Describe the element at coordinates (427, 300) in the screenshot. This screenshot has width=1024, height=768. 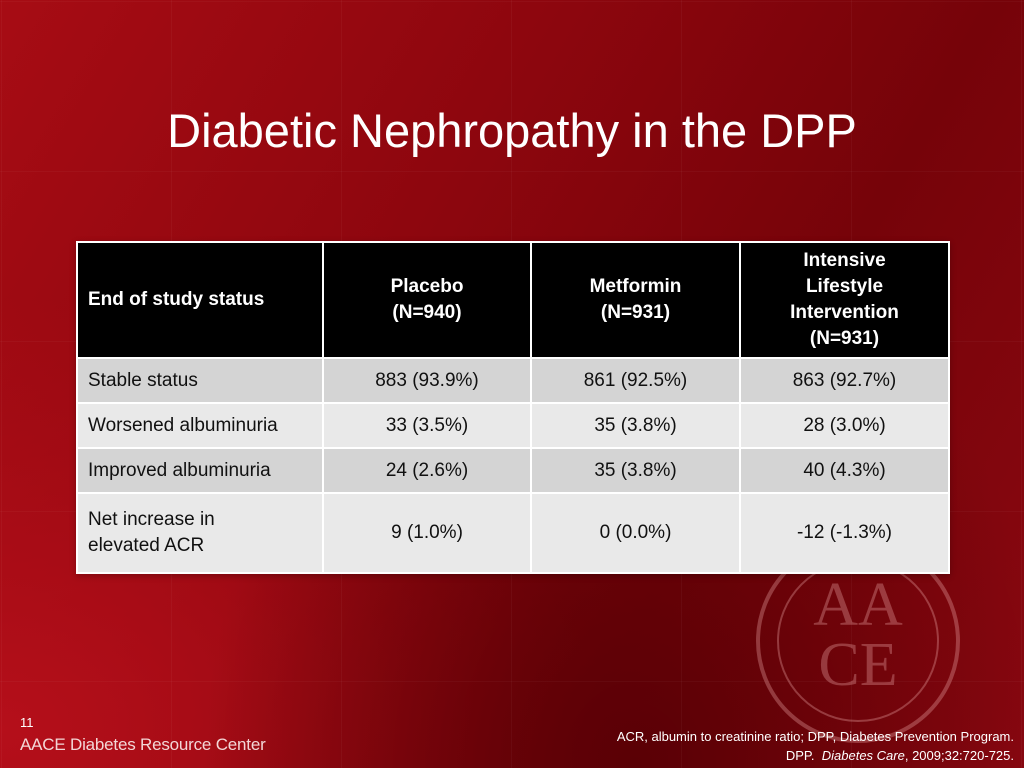
I see `header-placebo: Placebo (N=940)` at that location.